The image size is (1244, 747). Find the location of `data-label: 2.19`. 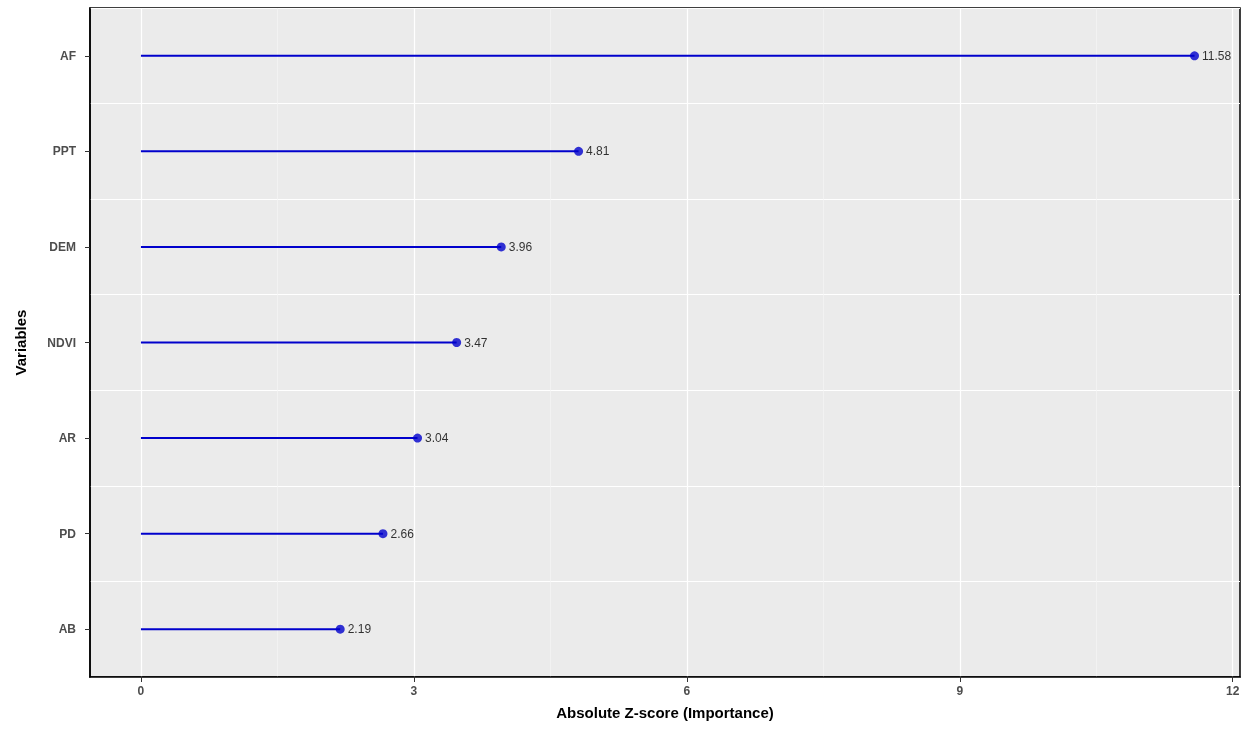

data-label: 2.19 is located at coordinates (359, 629).